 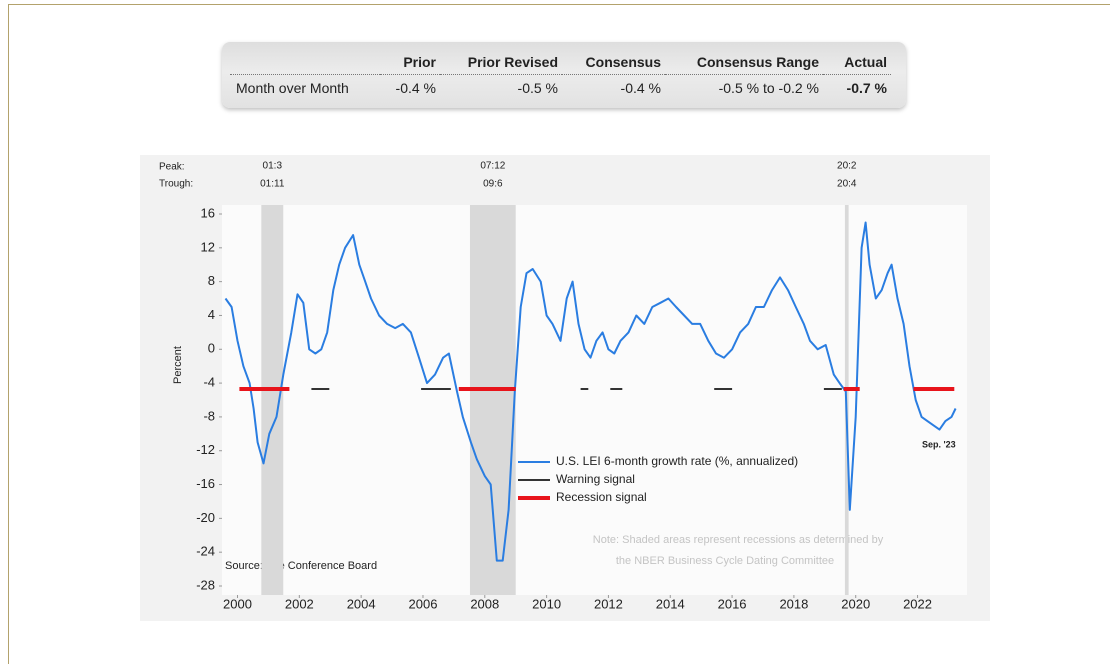 What do you see at coordinates (272, 184) in the screenshot?
I see `trough-date: 01:11` at bounding box center [272, 184].